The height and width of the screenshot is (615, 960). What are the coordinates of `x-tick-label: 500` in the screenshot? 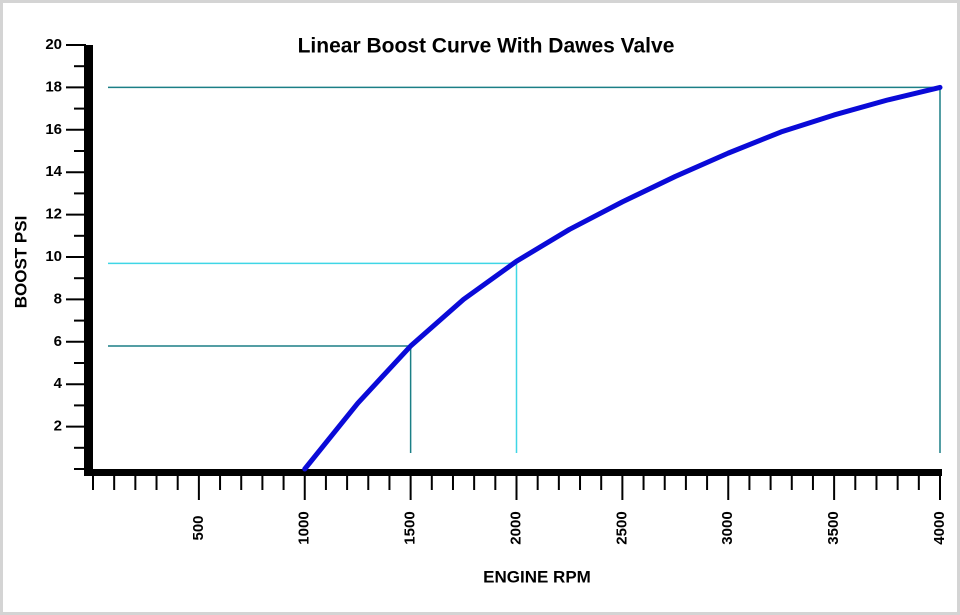 It's located at (198, 527).